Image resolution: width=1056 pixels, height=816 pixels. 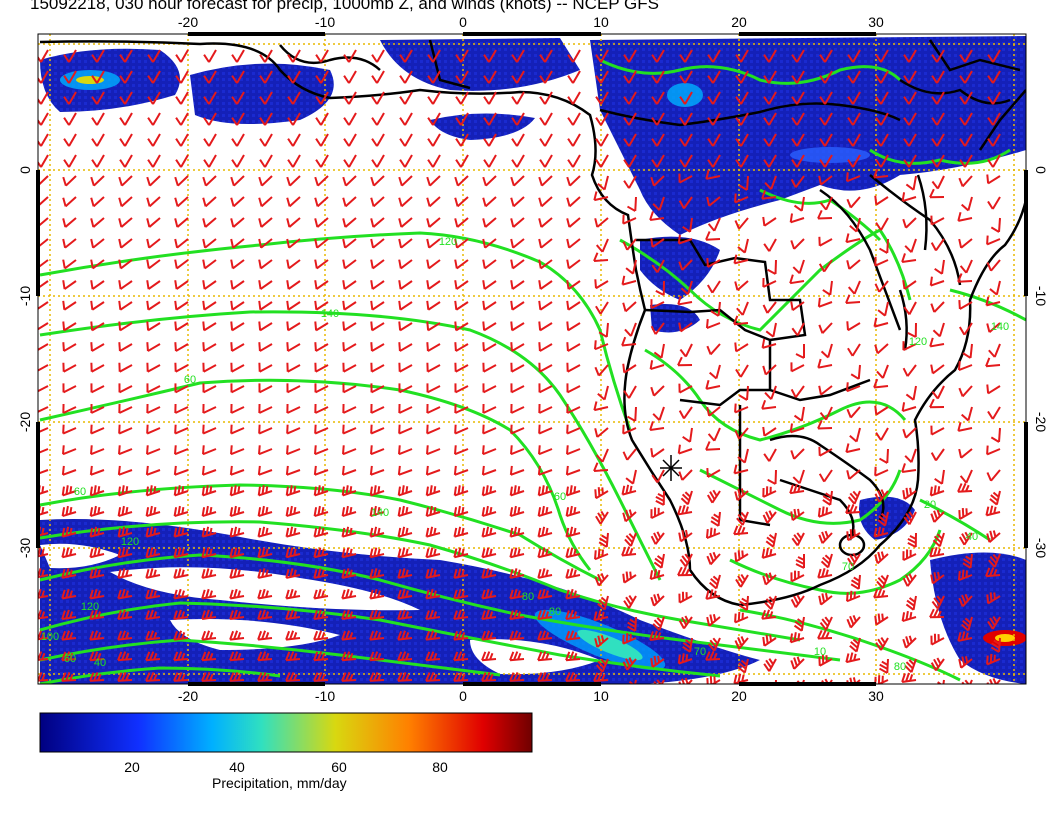 What do you see at coordinates (1041, 422) in the screenshot?
I see `lat-label-right: -20` at bounding box center [1041, 422].